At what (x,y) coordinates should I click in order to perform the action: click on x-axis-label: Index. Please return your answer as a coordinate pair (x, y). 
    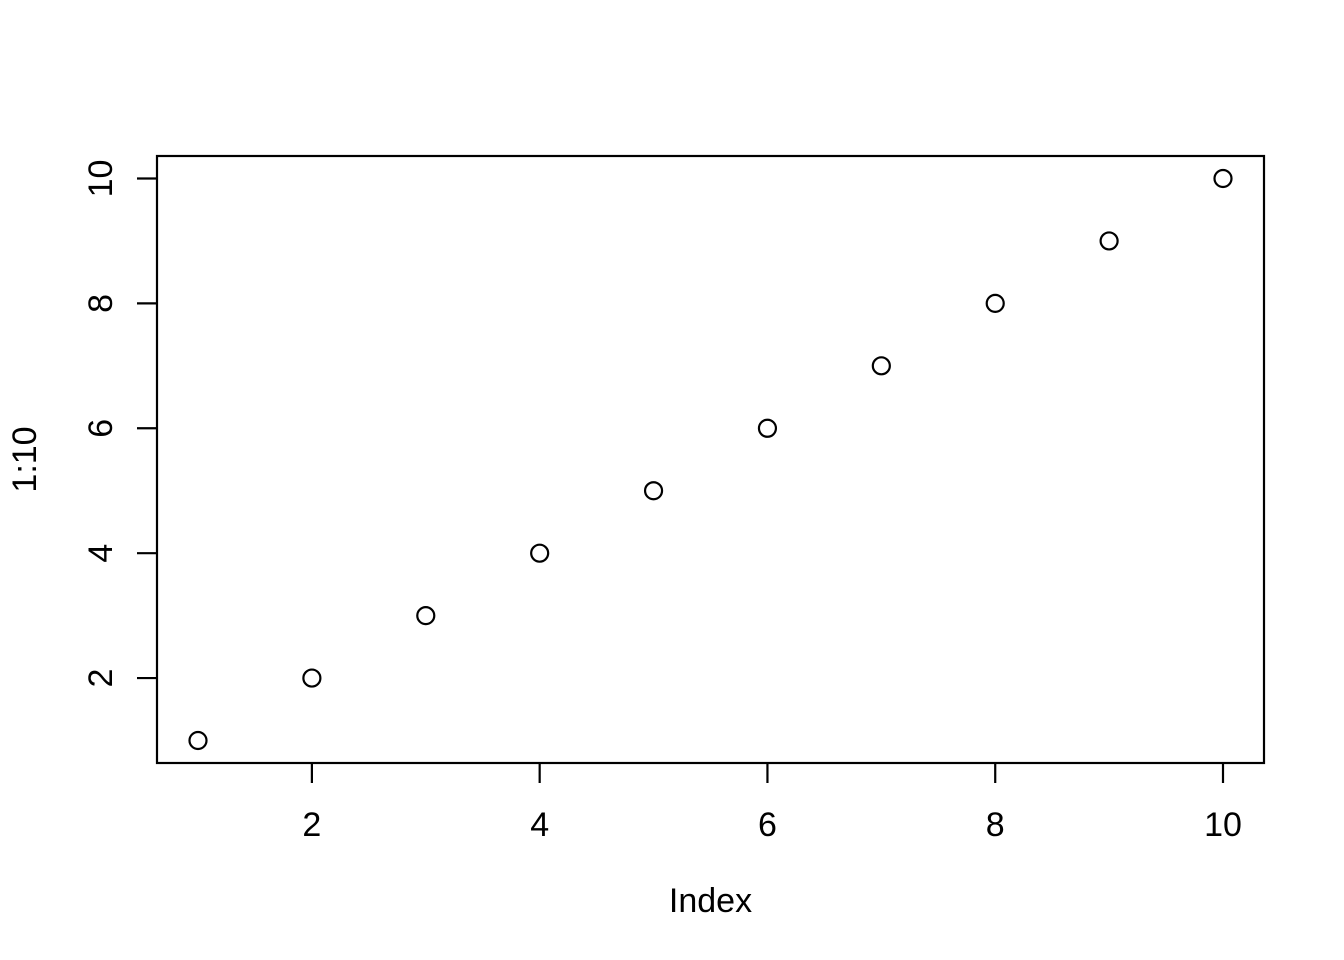
    Looking at the image, I should click on (710, 901).